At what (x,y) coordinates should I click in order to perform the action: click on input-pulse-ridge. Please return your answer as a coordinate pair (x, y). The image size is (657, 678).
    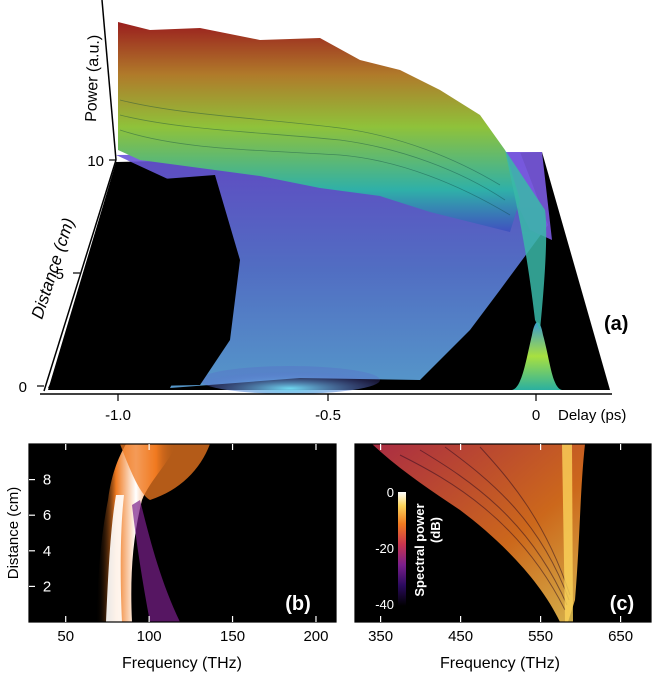
    Looking at the image, I should click on (526, 240).